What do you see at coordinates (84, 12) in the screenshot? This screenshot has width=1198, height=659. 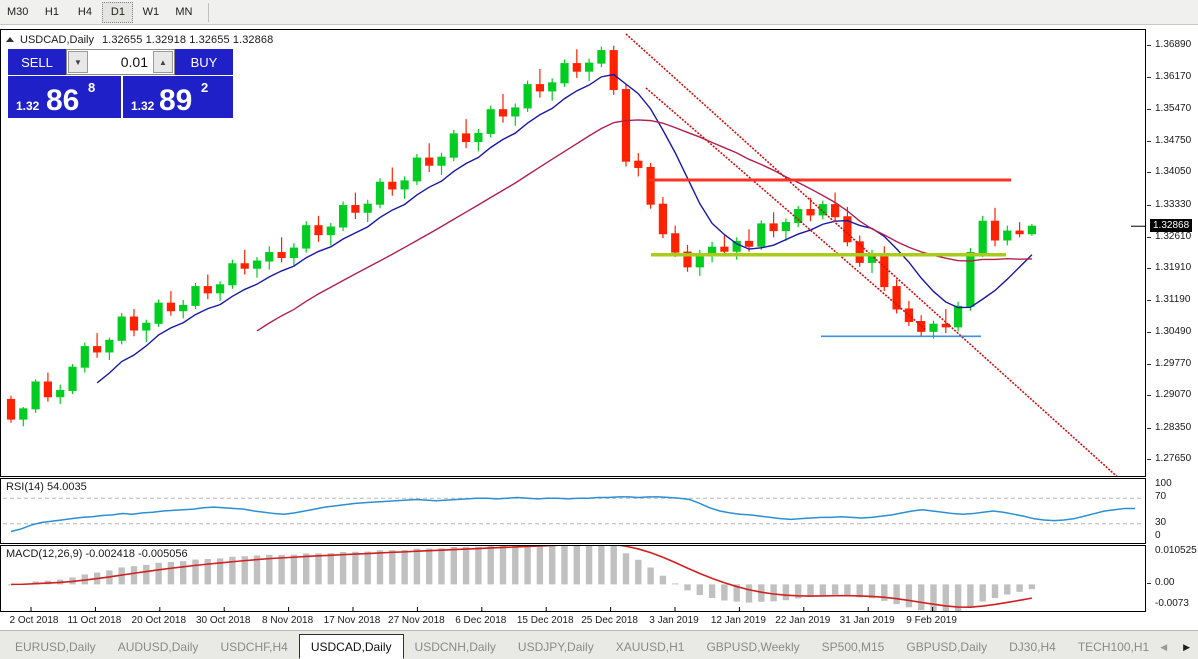 I see `timeframe-h4: H4` at bounding box center [84, 12].